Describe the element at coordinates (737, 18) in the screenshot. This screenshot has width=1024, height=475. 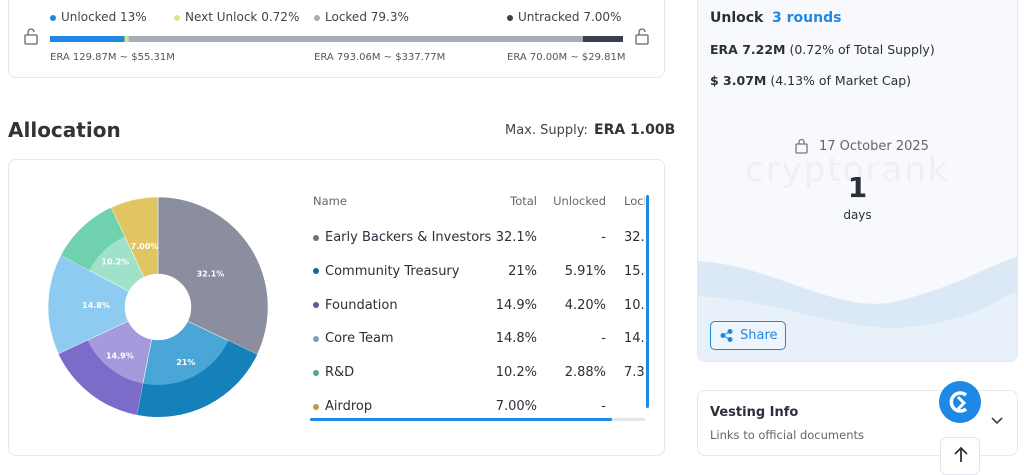
I see `unlock-title: Unlock` at that location.